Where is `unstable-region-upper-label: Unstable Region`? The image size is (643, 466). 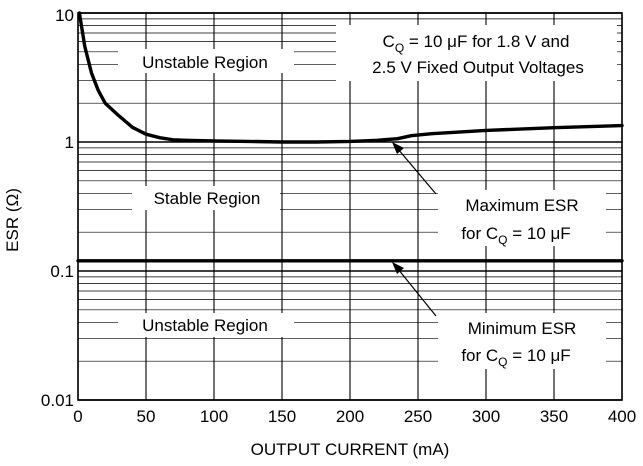
unstable-region-upper-label: Unstable Region is located at coordinates (205, 62).